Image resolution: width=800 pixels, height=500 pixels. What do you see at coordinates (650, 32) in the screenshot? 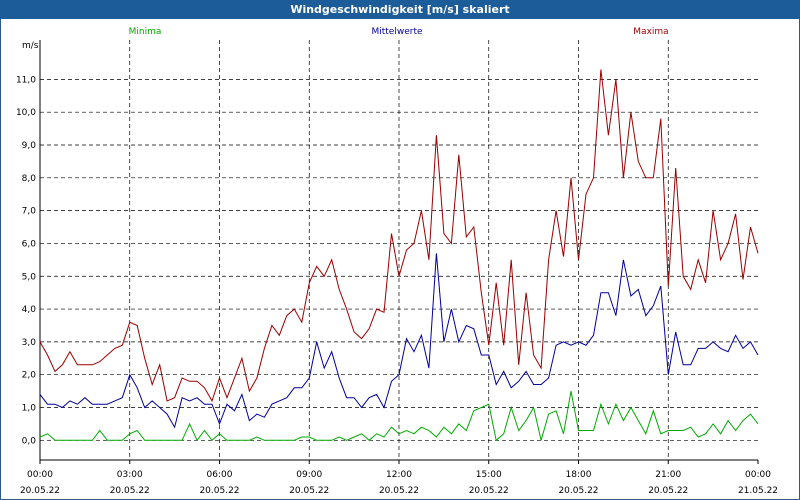
I see `legend-label-maxima: Maxima` at bounding box center [650, 32].